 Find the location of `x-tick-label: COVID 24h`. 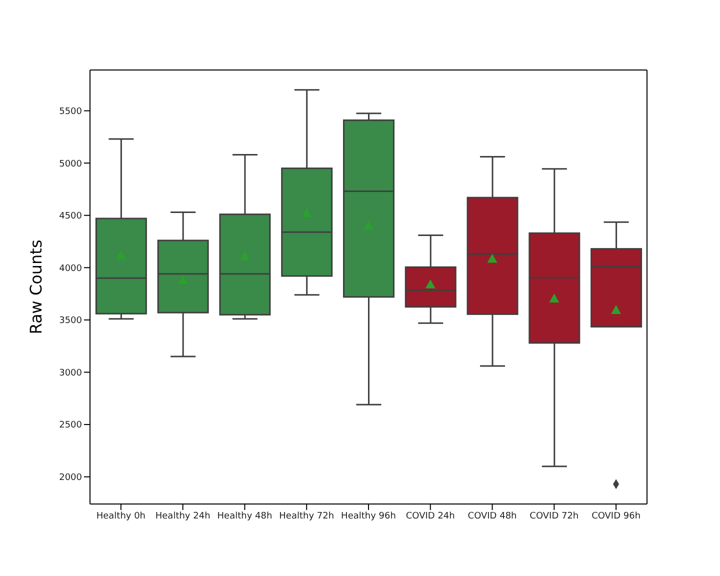

x-tick-label: COVID 24h is located at coordinates (430, 516).